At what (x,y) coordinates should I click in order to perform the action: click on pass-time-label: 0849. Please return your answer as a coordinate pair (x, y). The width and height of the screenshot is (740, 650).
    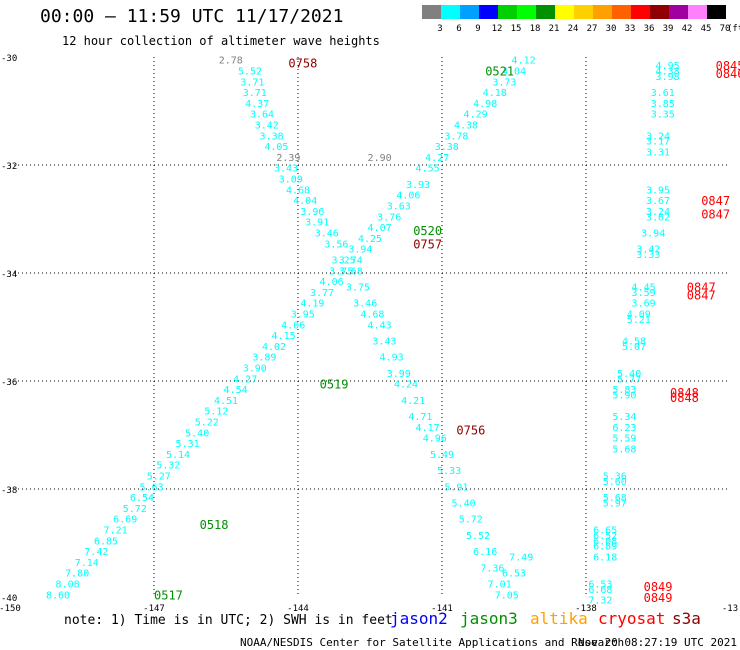
    Looking at the image, I should click on (658, 598).